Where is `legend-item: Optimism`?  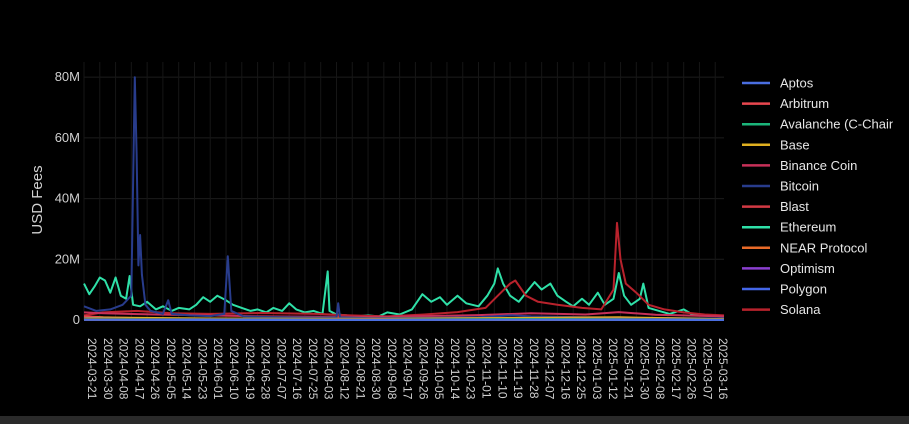 legend-item: Optimism is located at coordinates (788, 268).